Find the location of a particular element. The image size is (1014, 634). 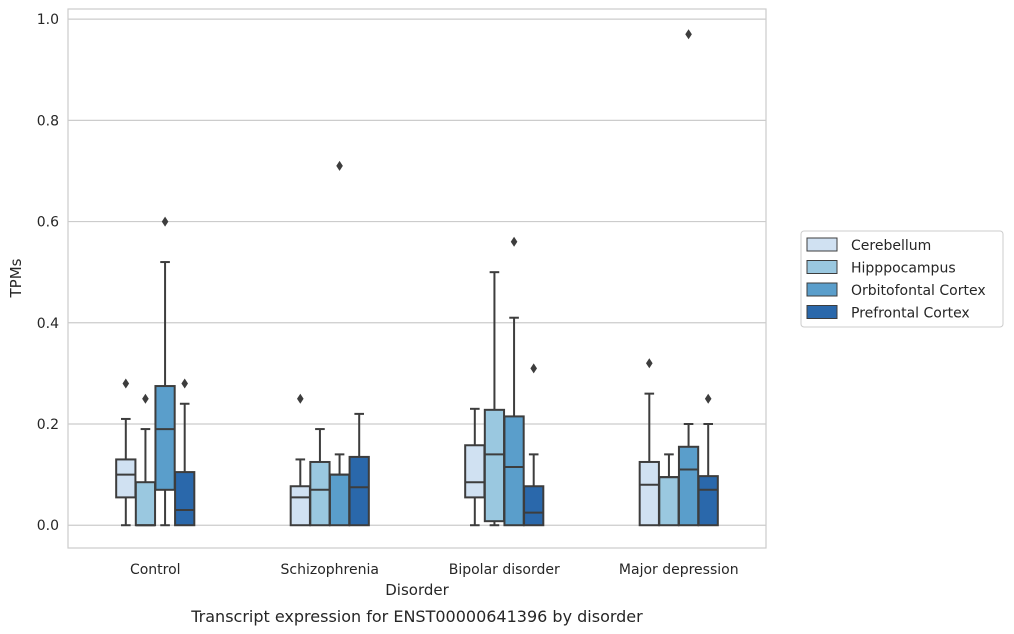

y-axis-label: TPMs is located at coordinates (16, 278).